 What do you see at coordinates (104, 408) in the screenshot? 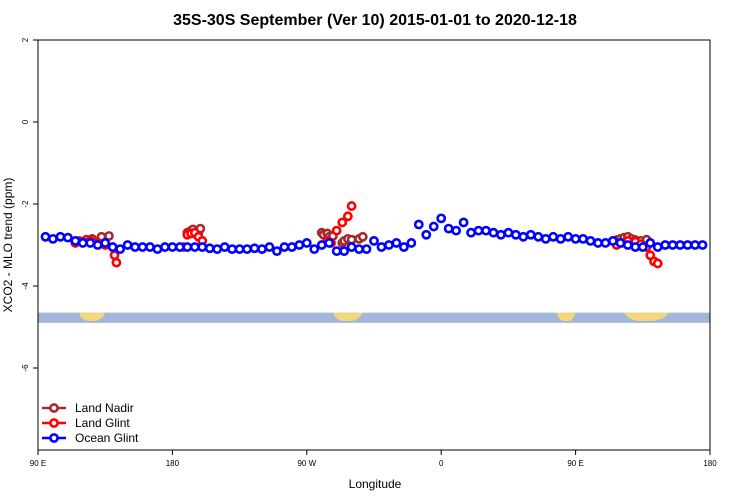
I see `legend-label: Land Nadir` at bounding box center [104, 408].